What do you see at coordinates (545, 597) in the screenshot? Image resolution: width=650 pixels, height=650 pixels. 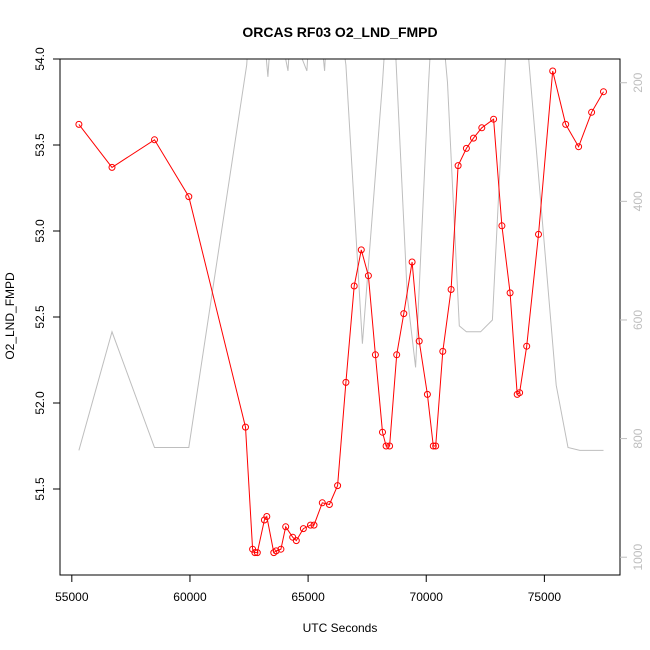 I see `x-tick-label: 75000` at bounding box center [545, 597].